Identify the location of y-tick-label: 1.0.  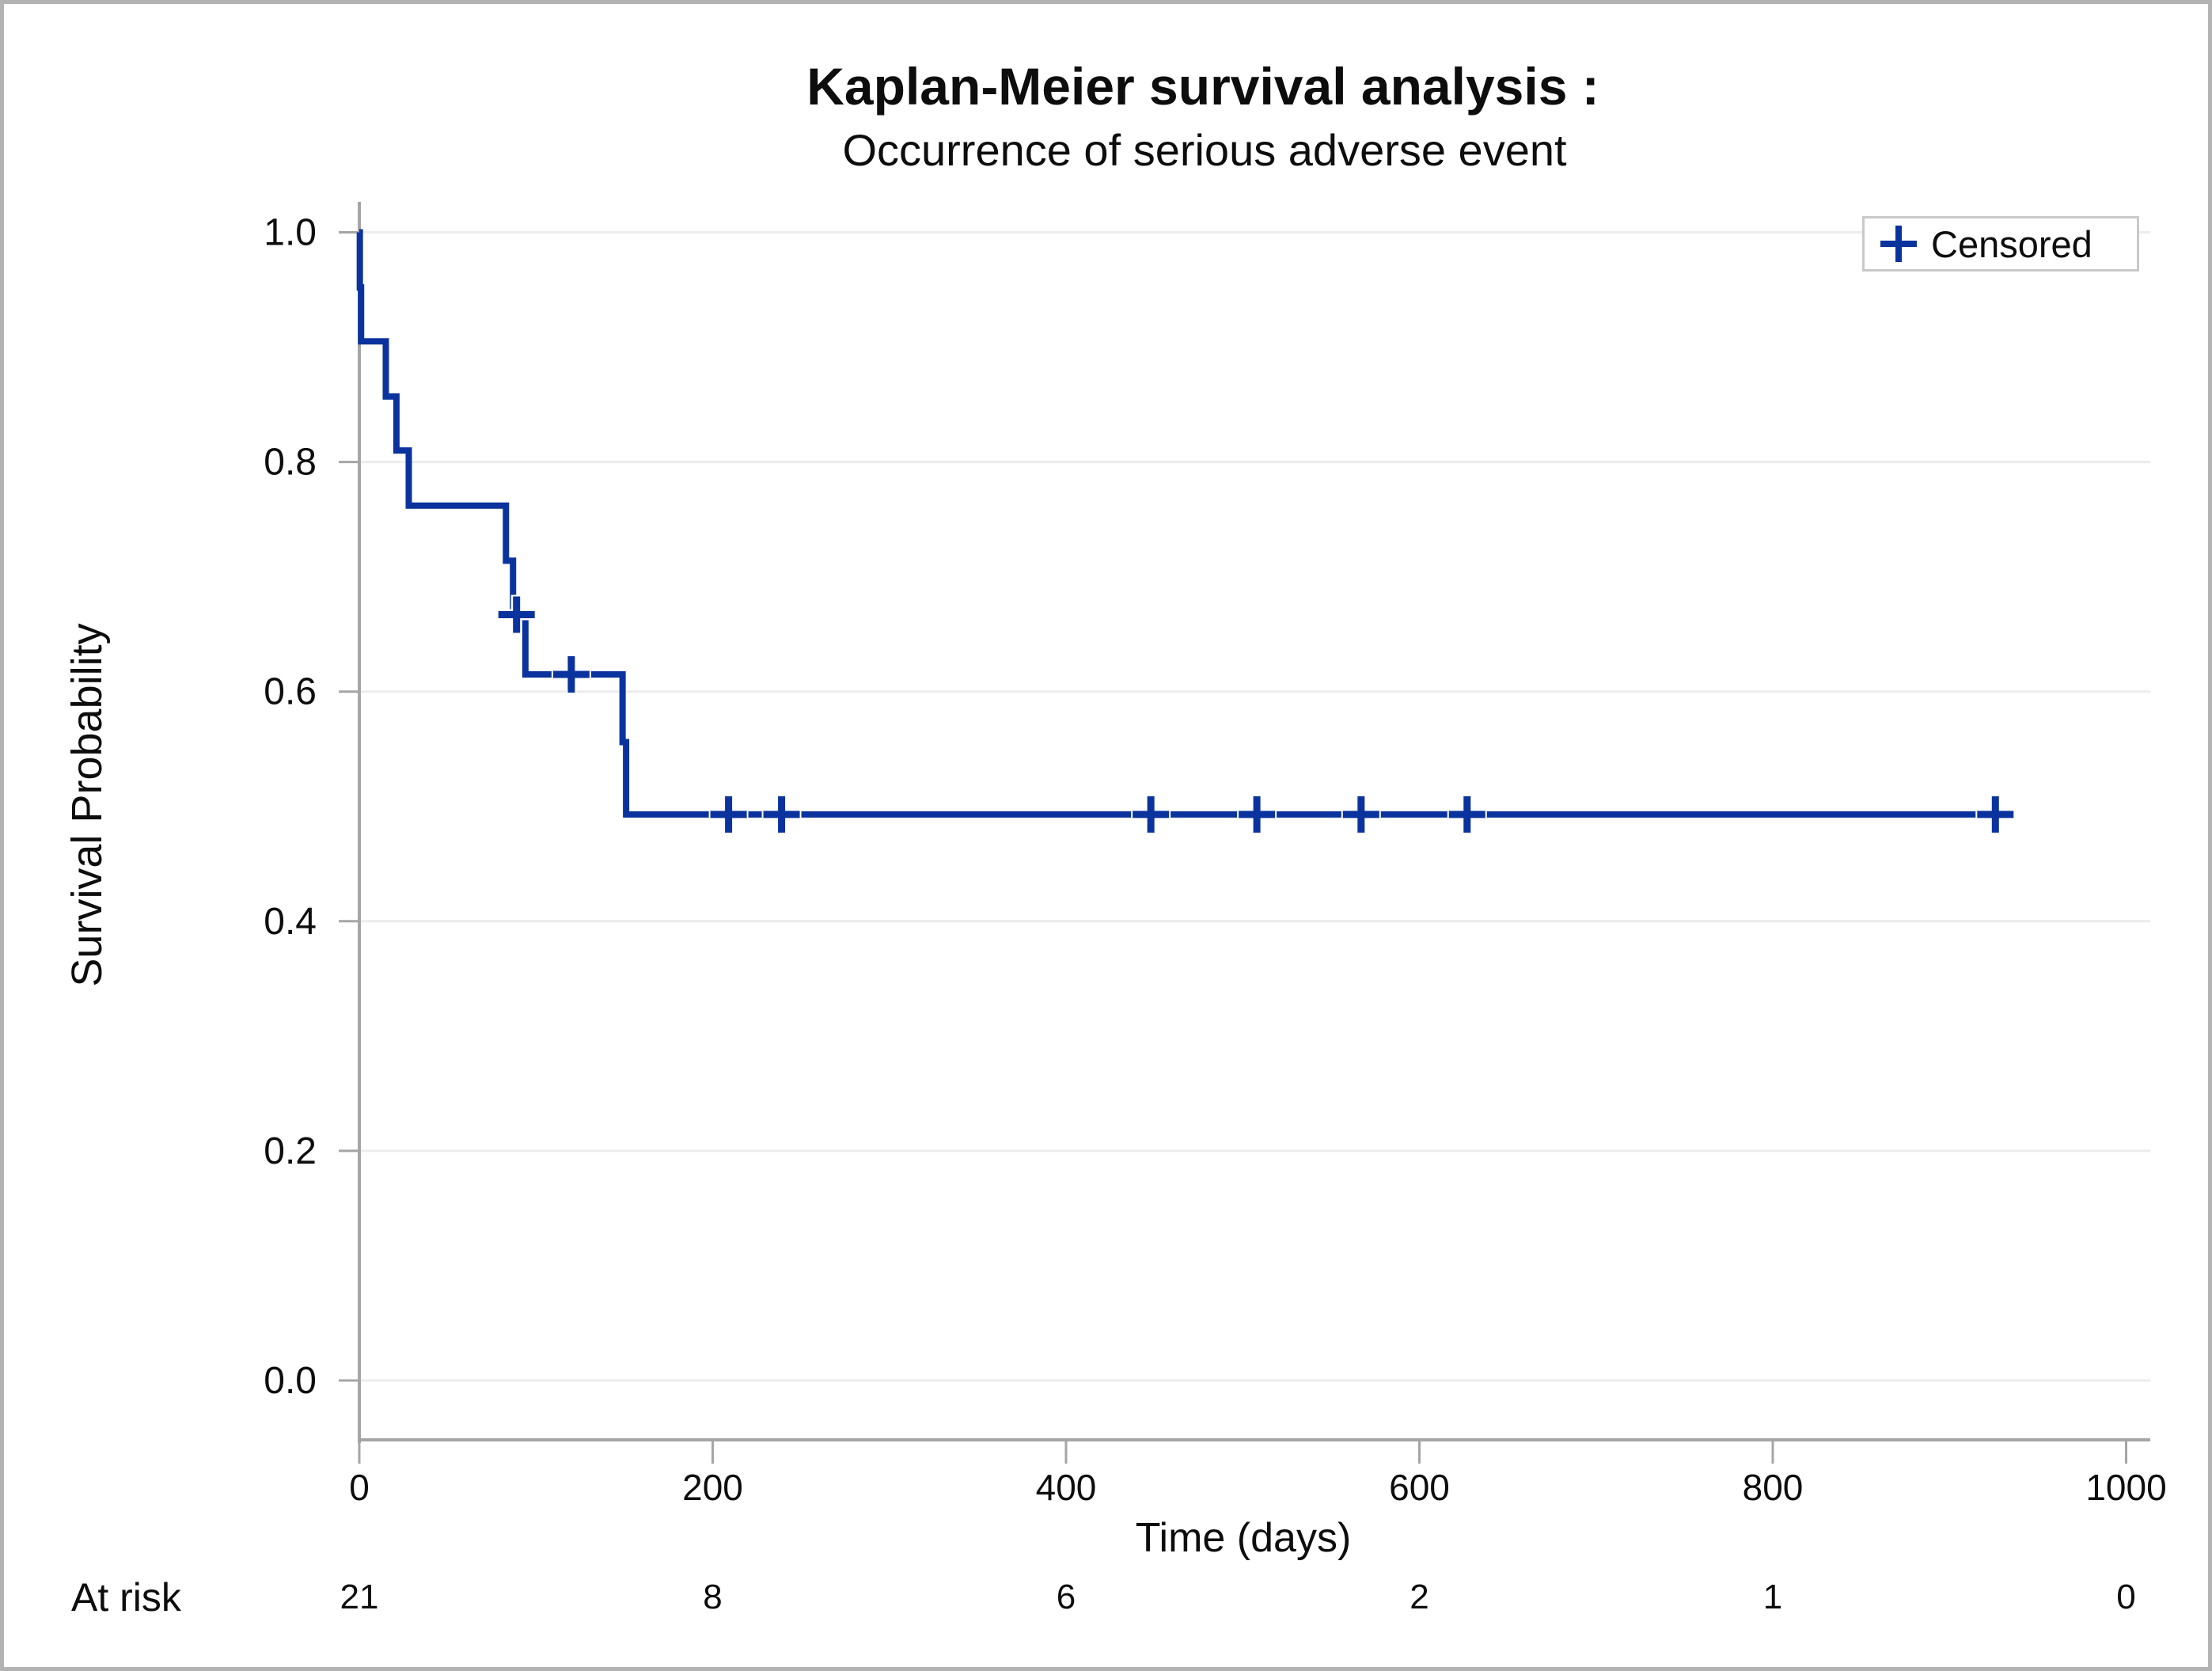
(290, 233).